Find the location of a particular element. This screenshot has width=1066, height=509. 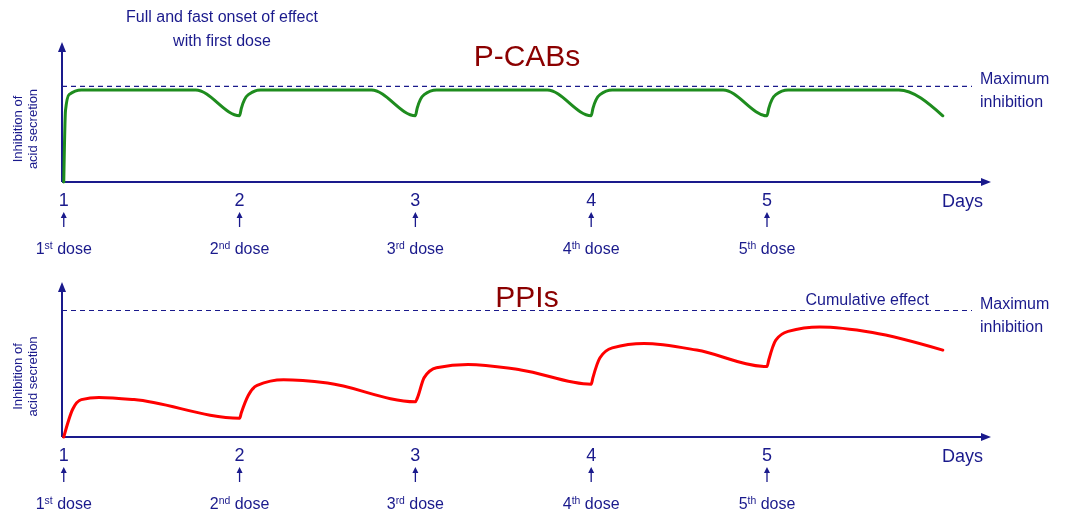

text: Full and fast onset of effect with first dose is located at coordinates (222, 28).